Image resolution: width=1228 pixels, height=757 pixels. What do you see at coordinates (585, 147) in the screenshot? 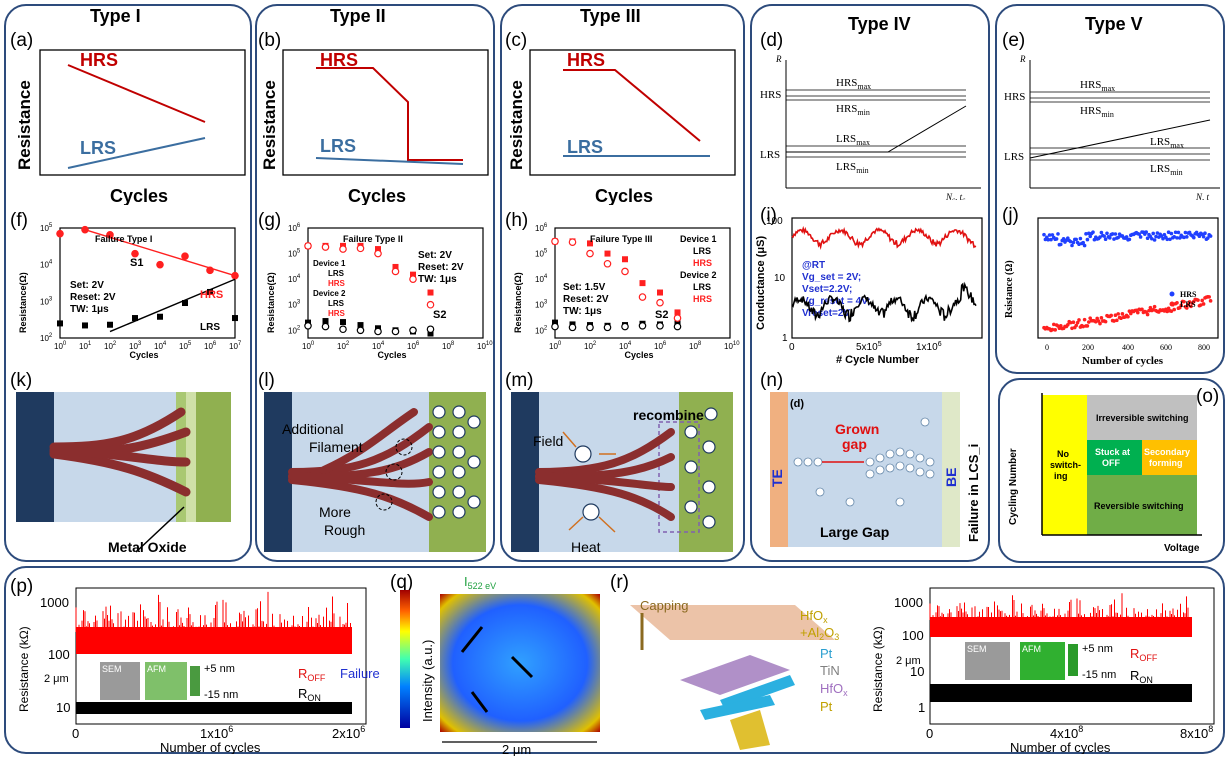
I see `lrs-label: LRS` at bounding box center [585, 147].